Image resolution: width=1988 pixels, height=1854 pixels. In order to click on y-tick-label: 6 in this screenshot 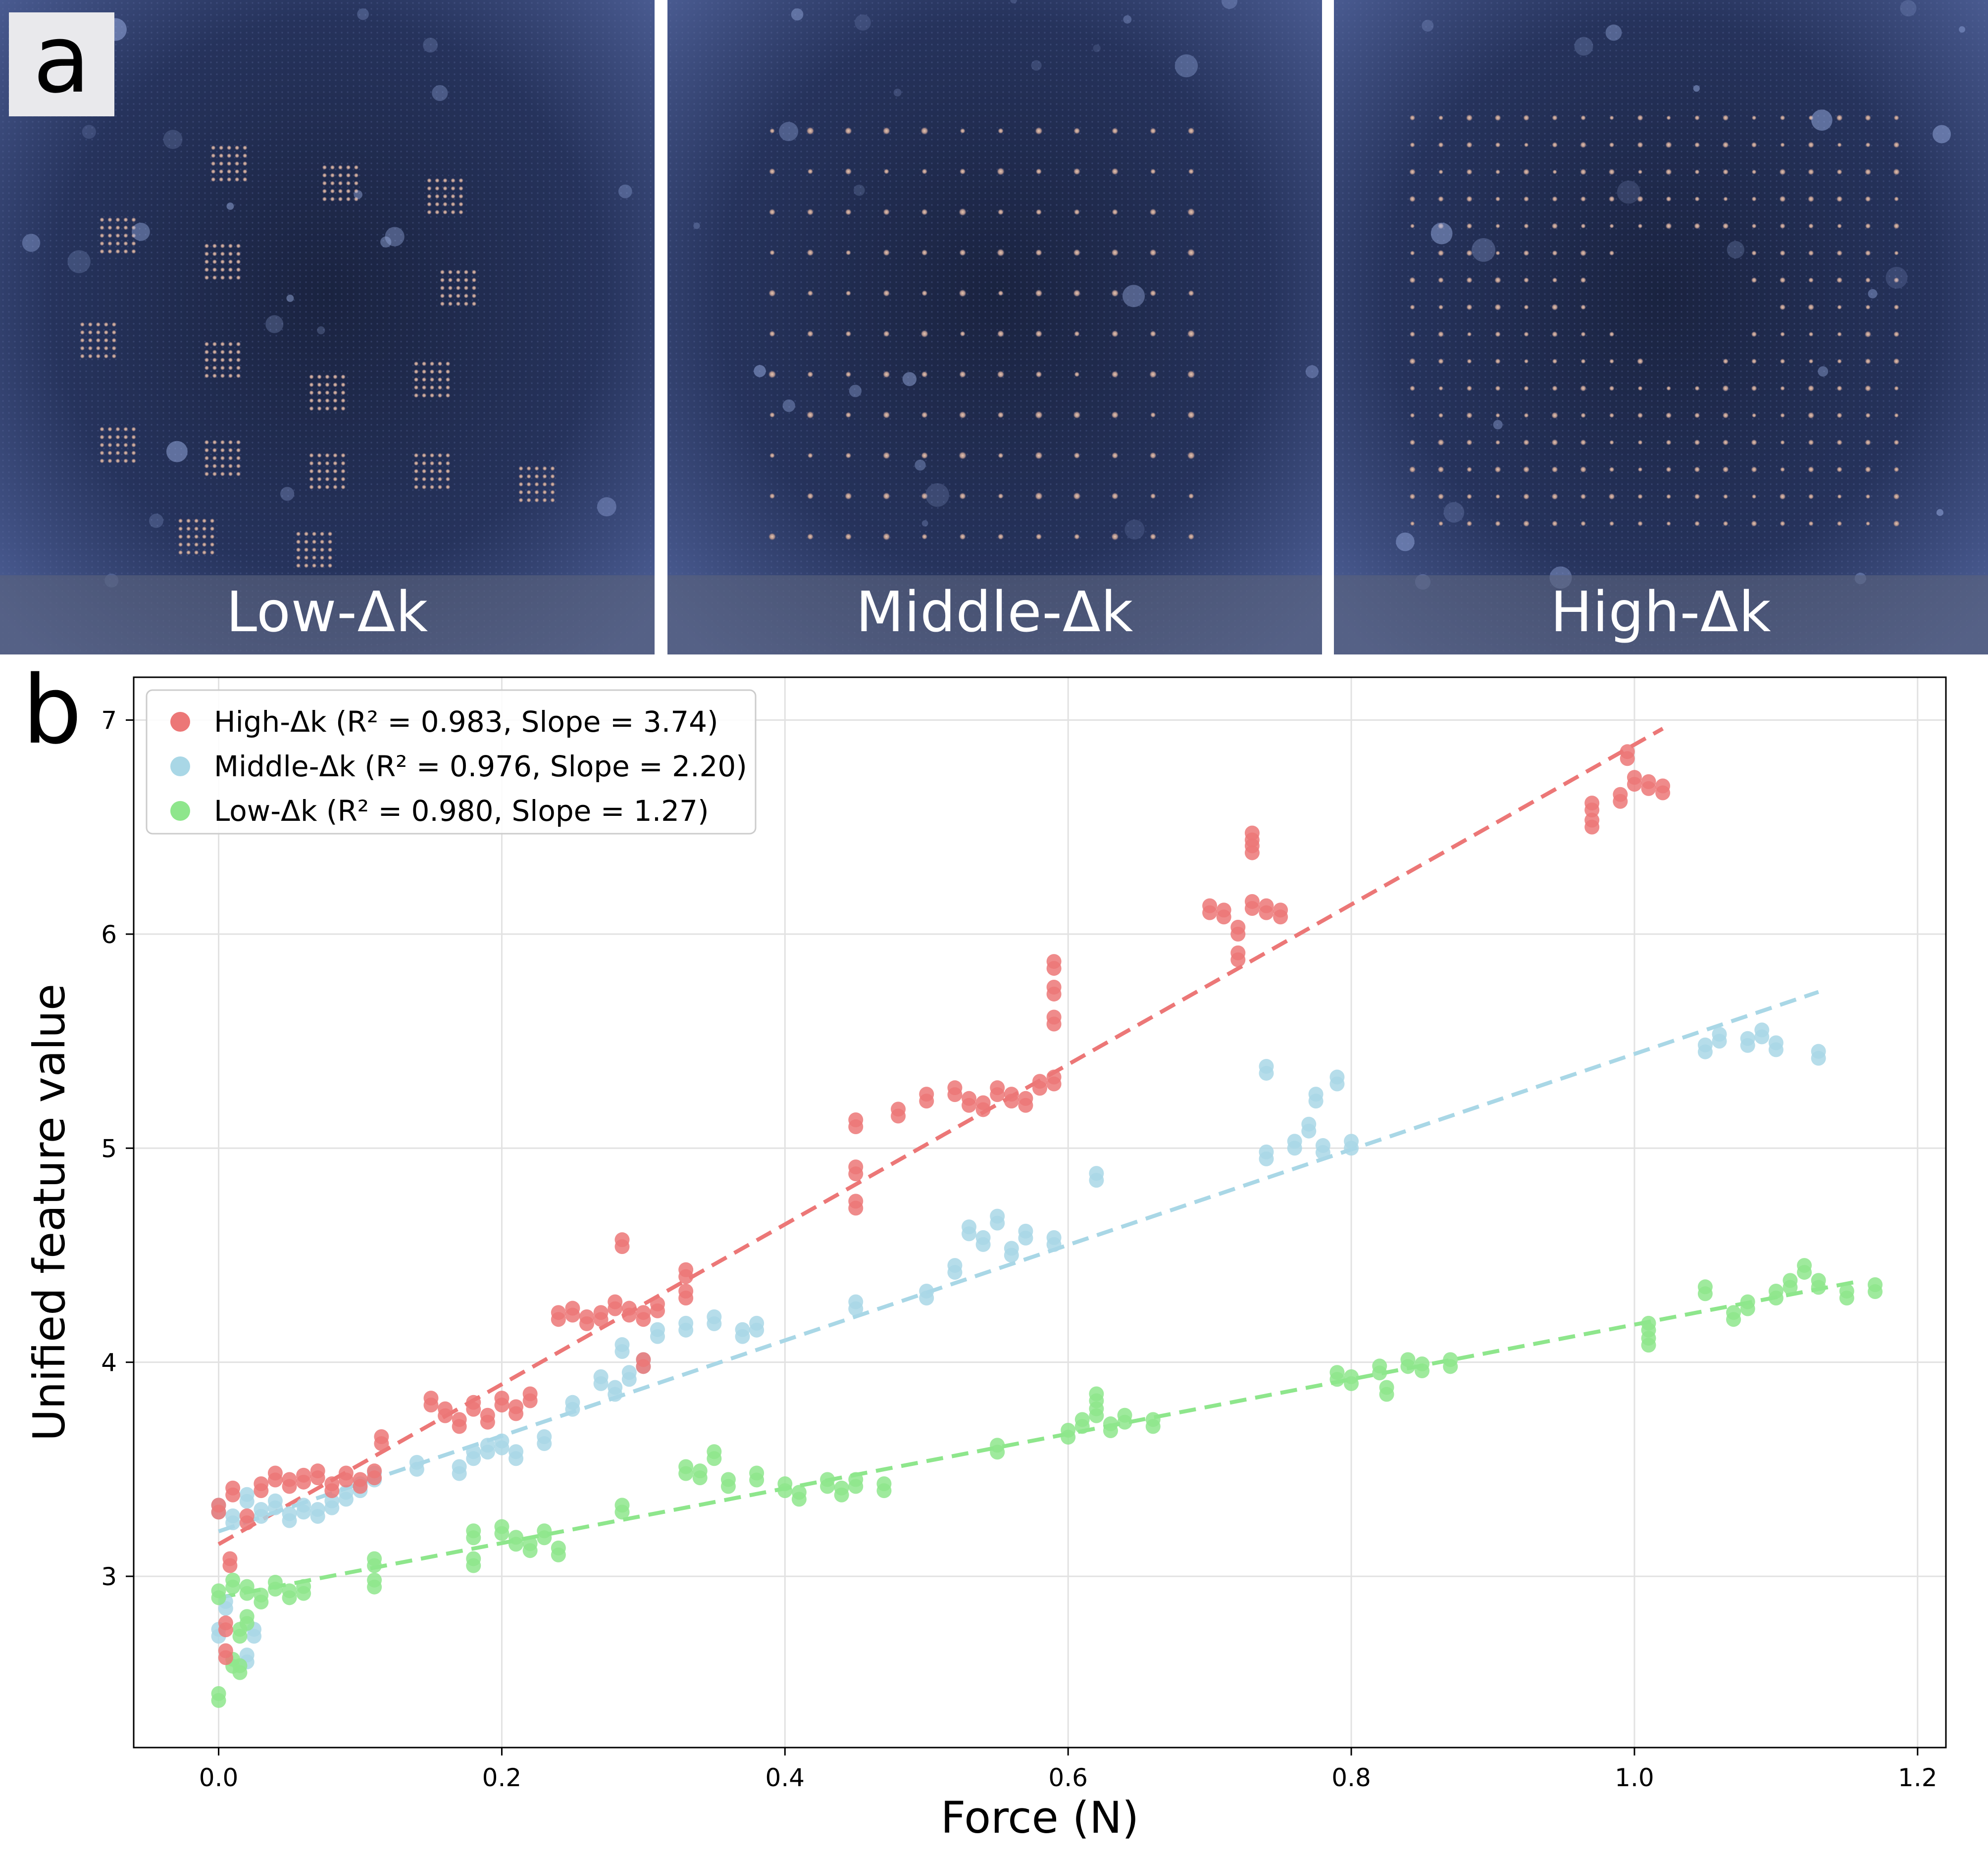, I will do `click(109, 934)`.